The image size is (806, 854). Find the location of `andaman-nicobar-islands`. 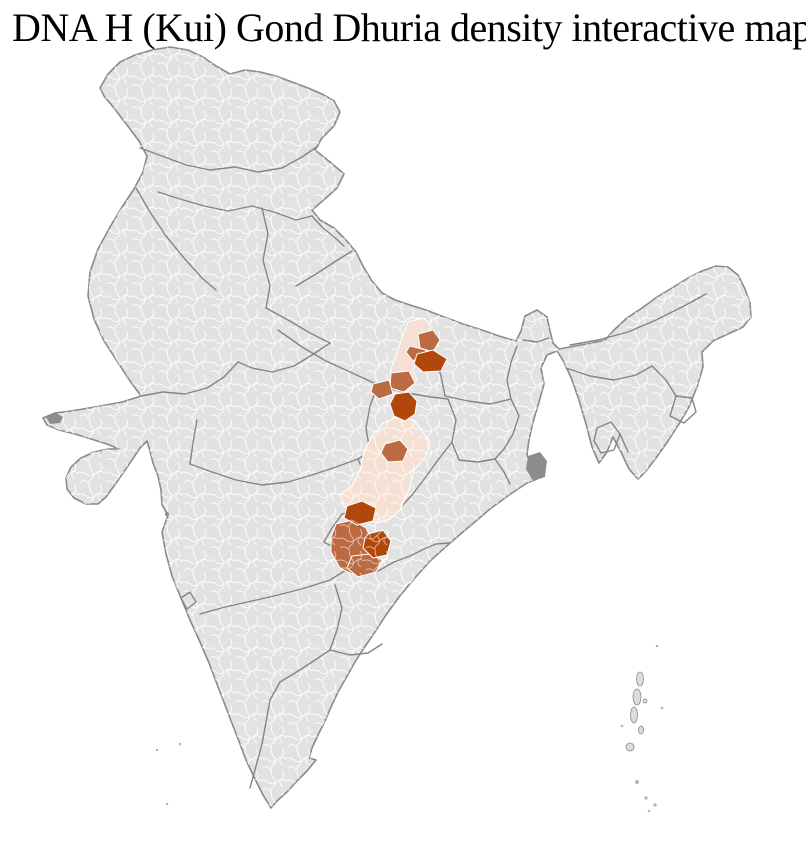

andaman-nicobar-islands is located at coordinates (636, 711).